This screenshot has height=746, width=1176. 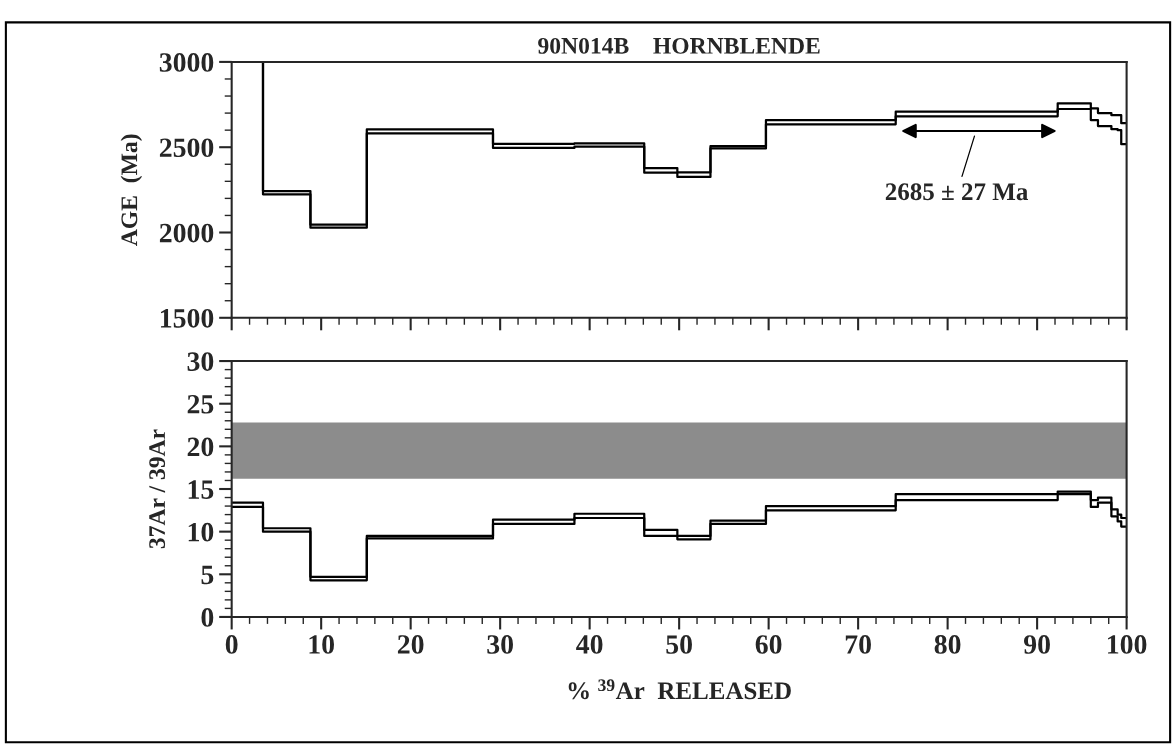 I want to click on y-tick-label: 10, so click(x=201, y=532).